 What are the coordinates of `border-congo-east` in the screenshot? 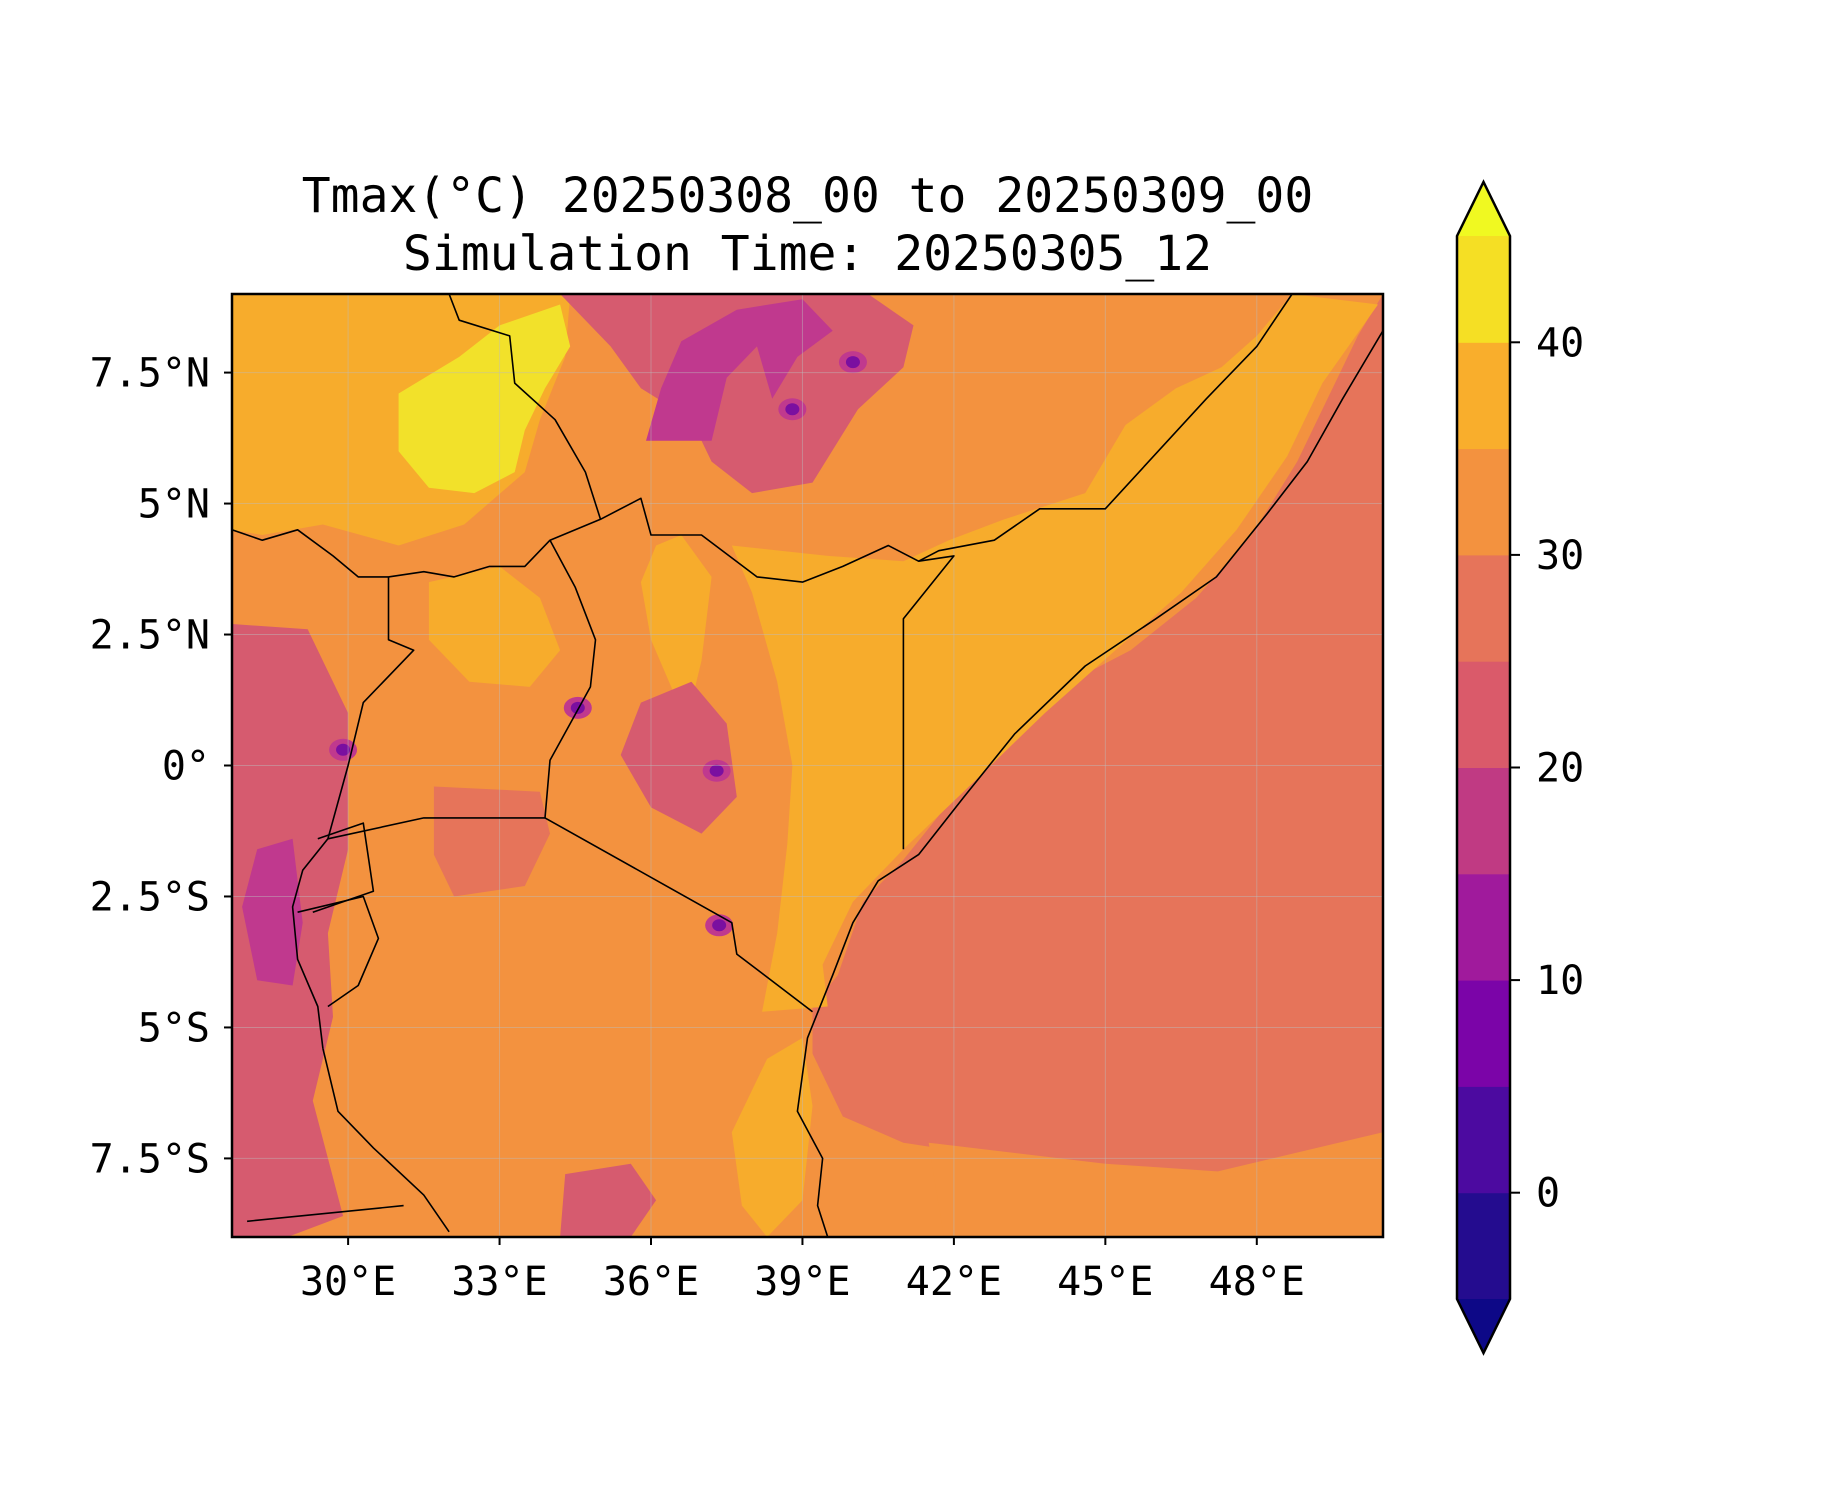 It's located at (353, 812).